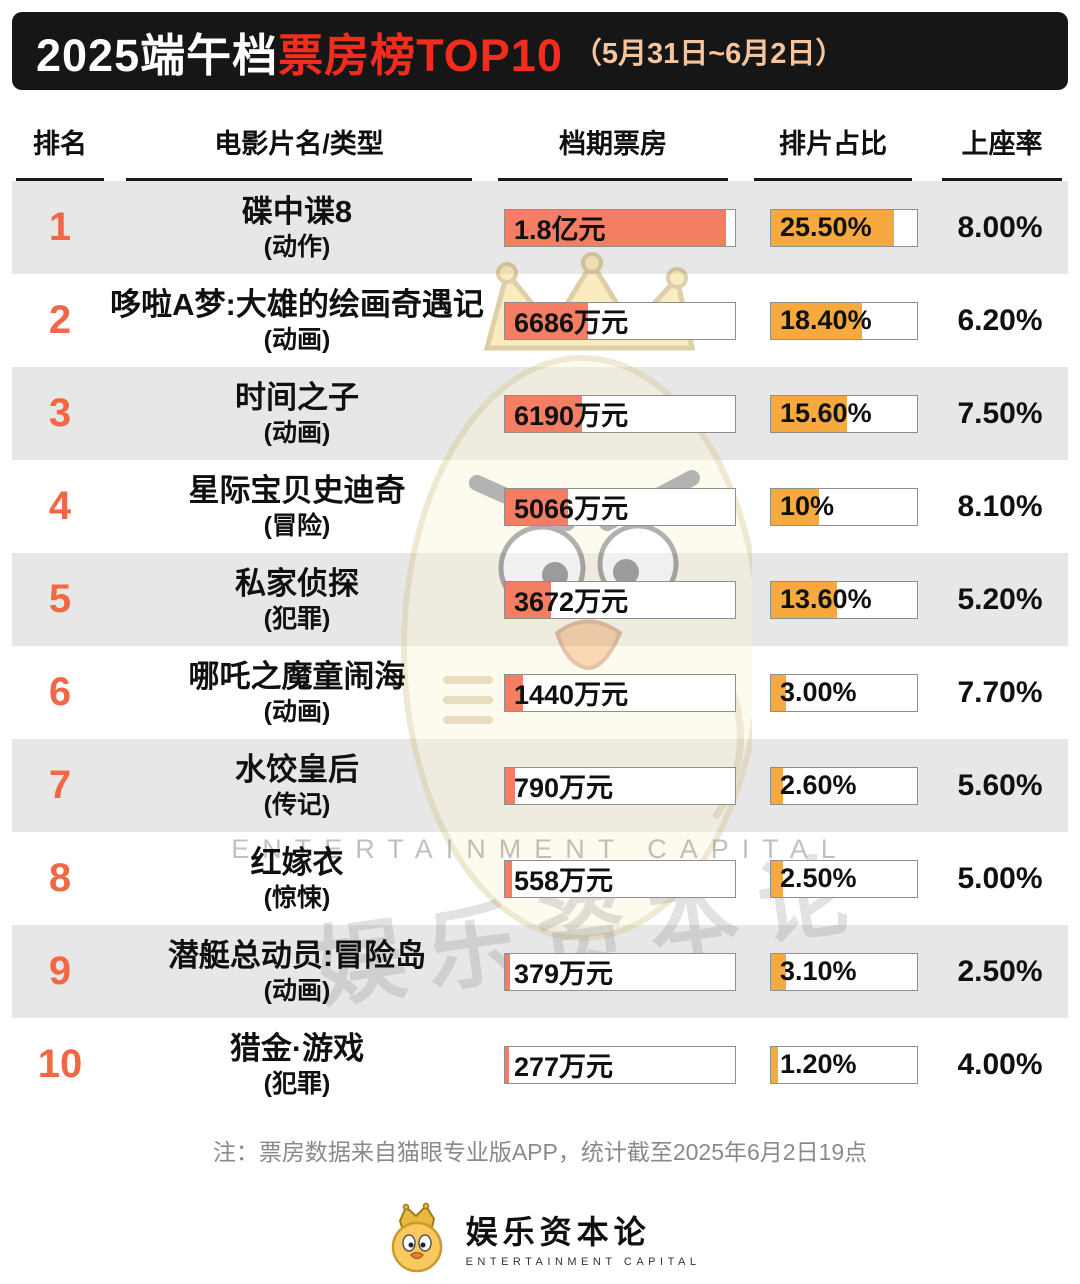 The height and width of the screenshot is (1284, 1080). I want to click on movie-cell: 星际宝贝史迪奇 (冒险), so click(297, 506).